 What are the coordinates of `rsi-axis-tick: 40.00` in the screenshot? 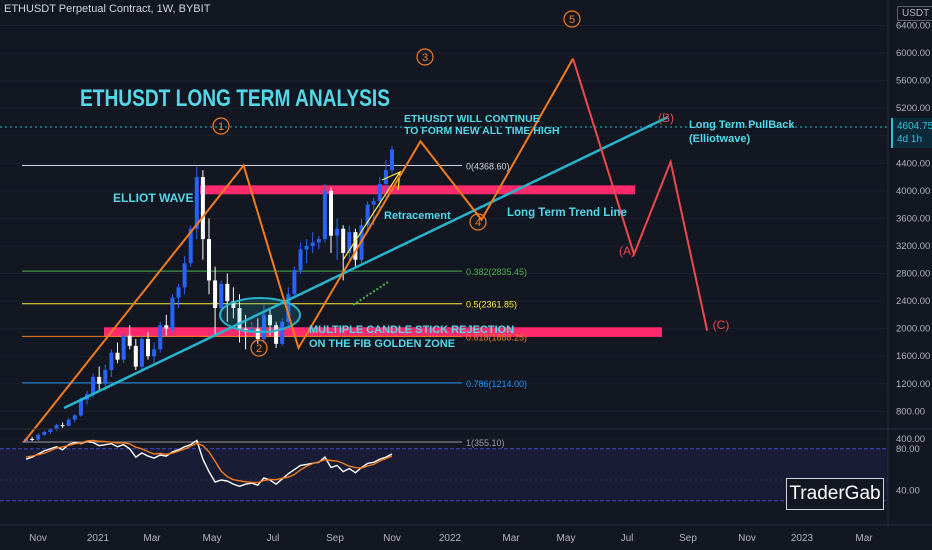 It's located at (908, 490).